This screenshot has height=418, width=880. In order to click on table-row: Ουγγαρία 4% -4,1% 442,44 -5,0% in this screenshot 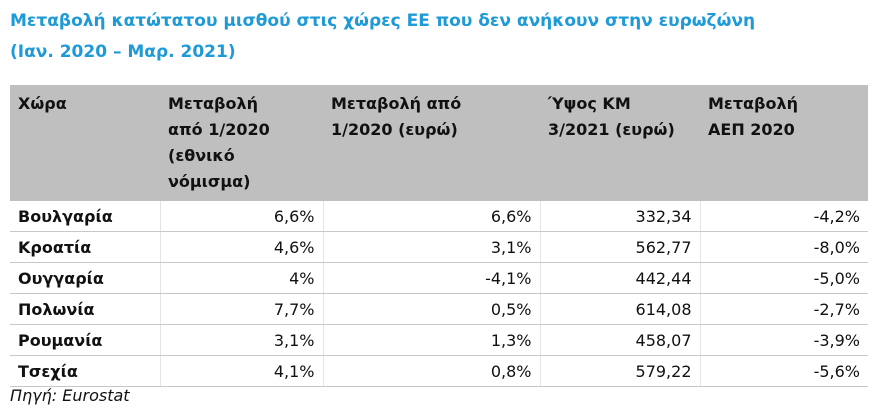, I will do `click(439, 278)`.